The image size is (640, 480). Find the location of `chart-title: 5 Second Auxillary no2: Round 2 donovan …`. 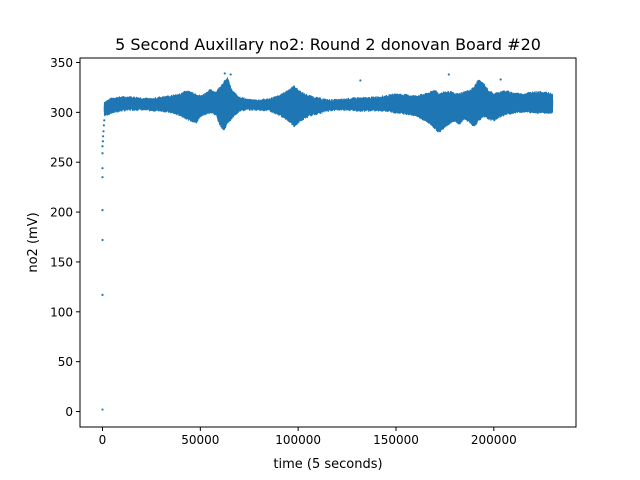

chart-title: 5 Second Auxillary no2: Round 2 donovan … is located at coordinates (328, 44).